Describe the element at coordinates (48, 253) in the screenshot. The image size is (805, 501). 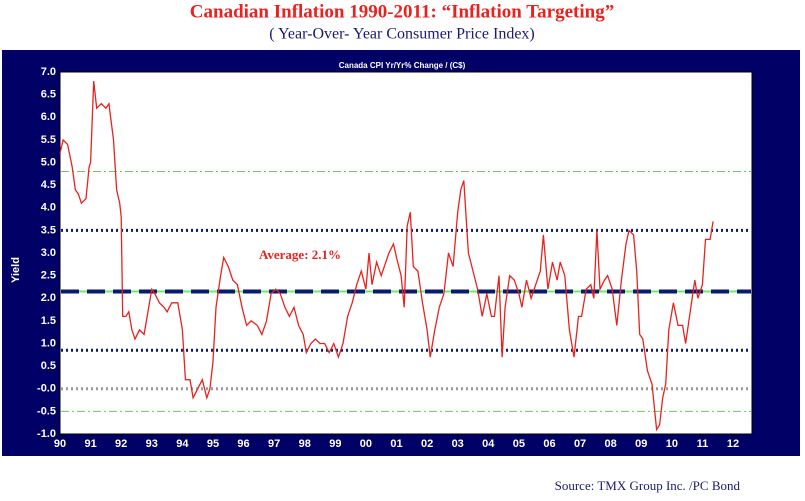
I see `y-tick-label: 3.0` at that location.